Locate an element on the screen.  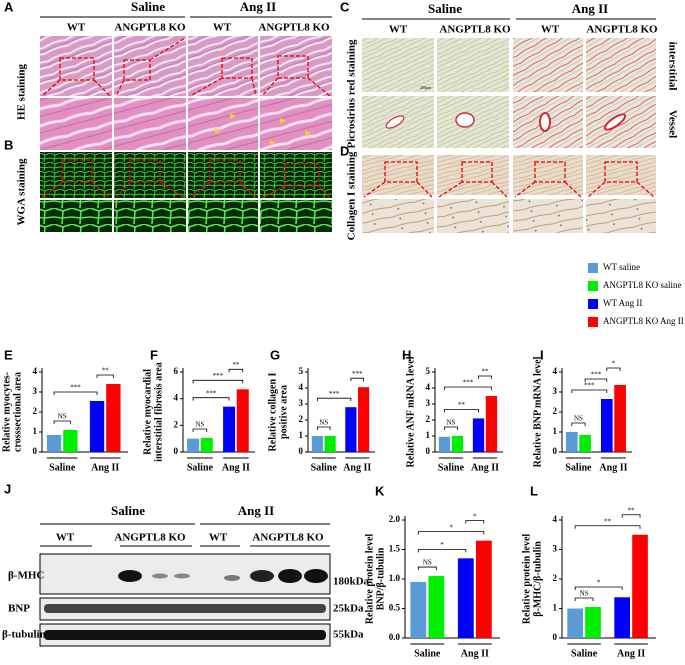
picrosirius-images is located at coordinates (509, 93).